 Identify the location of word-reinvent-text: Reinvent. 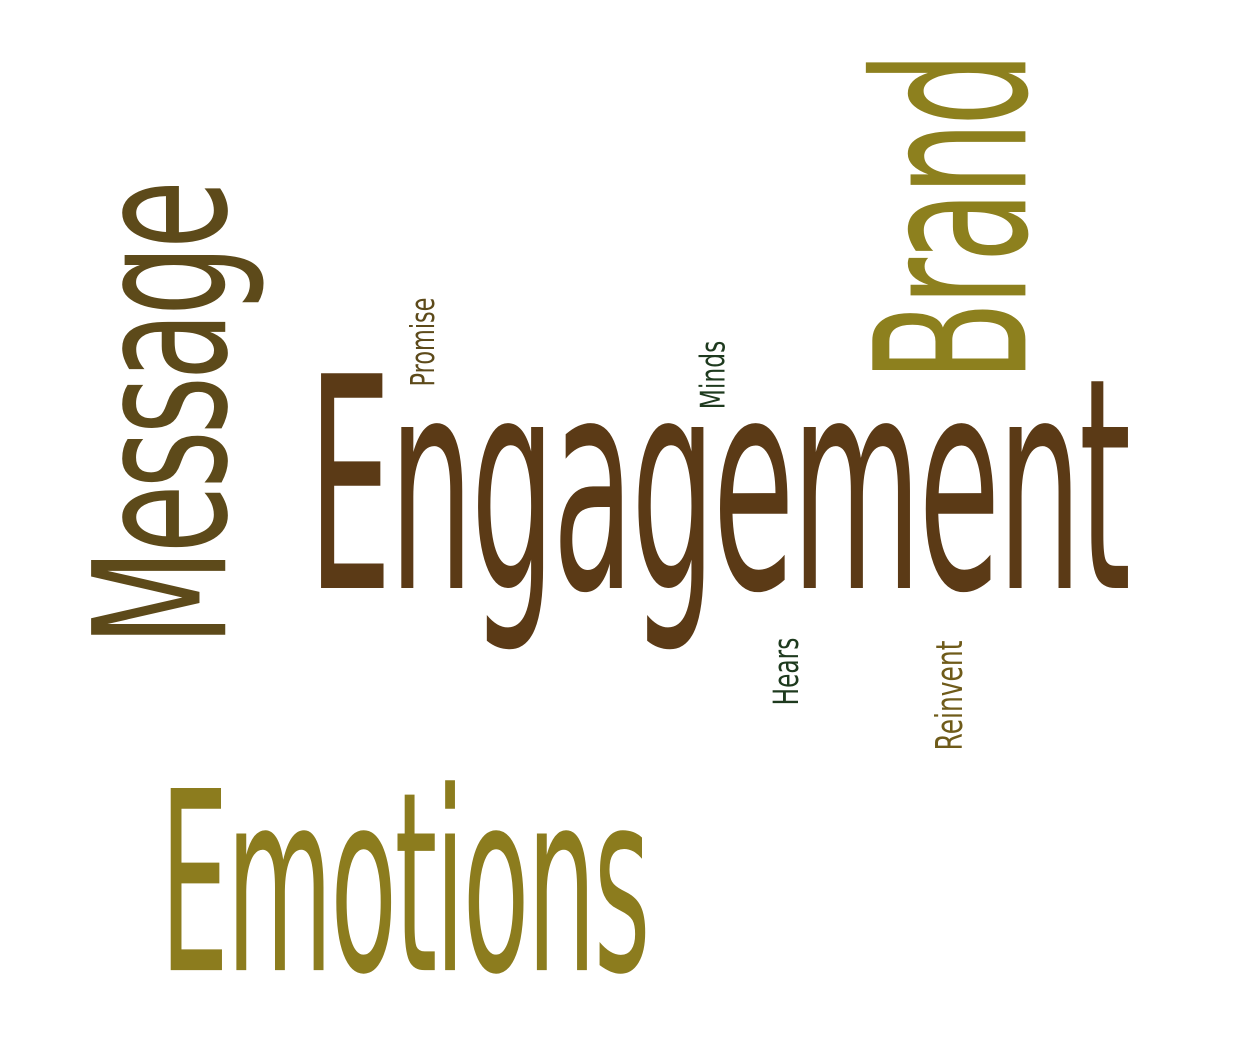
(949, 695).